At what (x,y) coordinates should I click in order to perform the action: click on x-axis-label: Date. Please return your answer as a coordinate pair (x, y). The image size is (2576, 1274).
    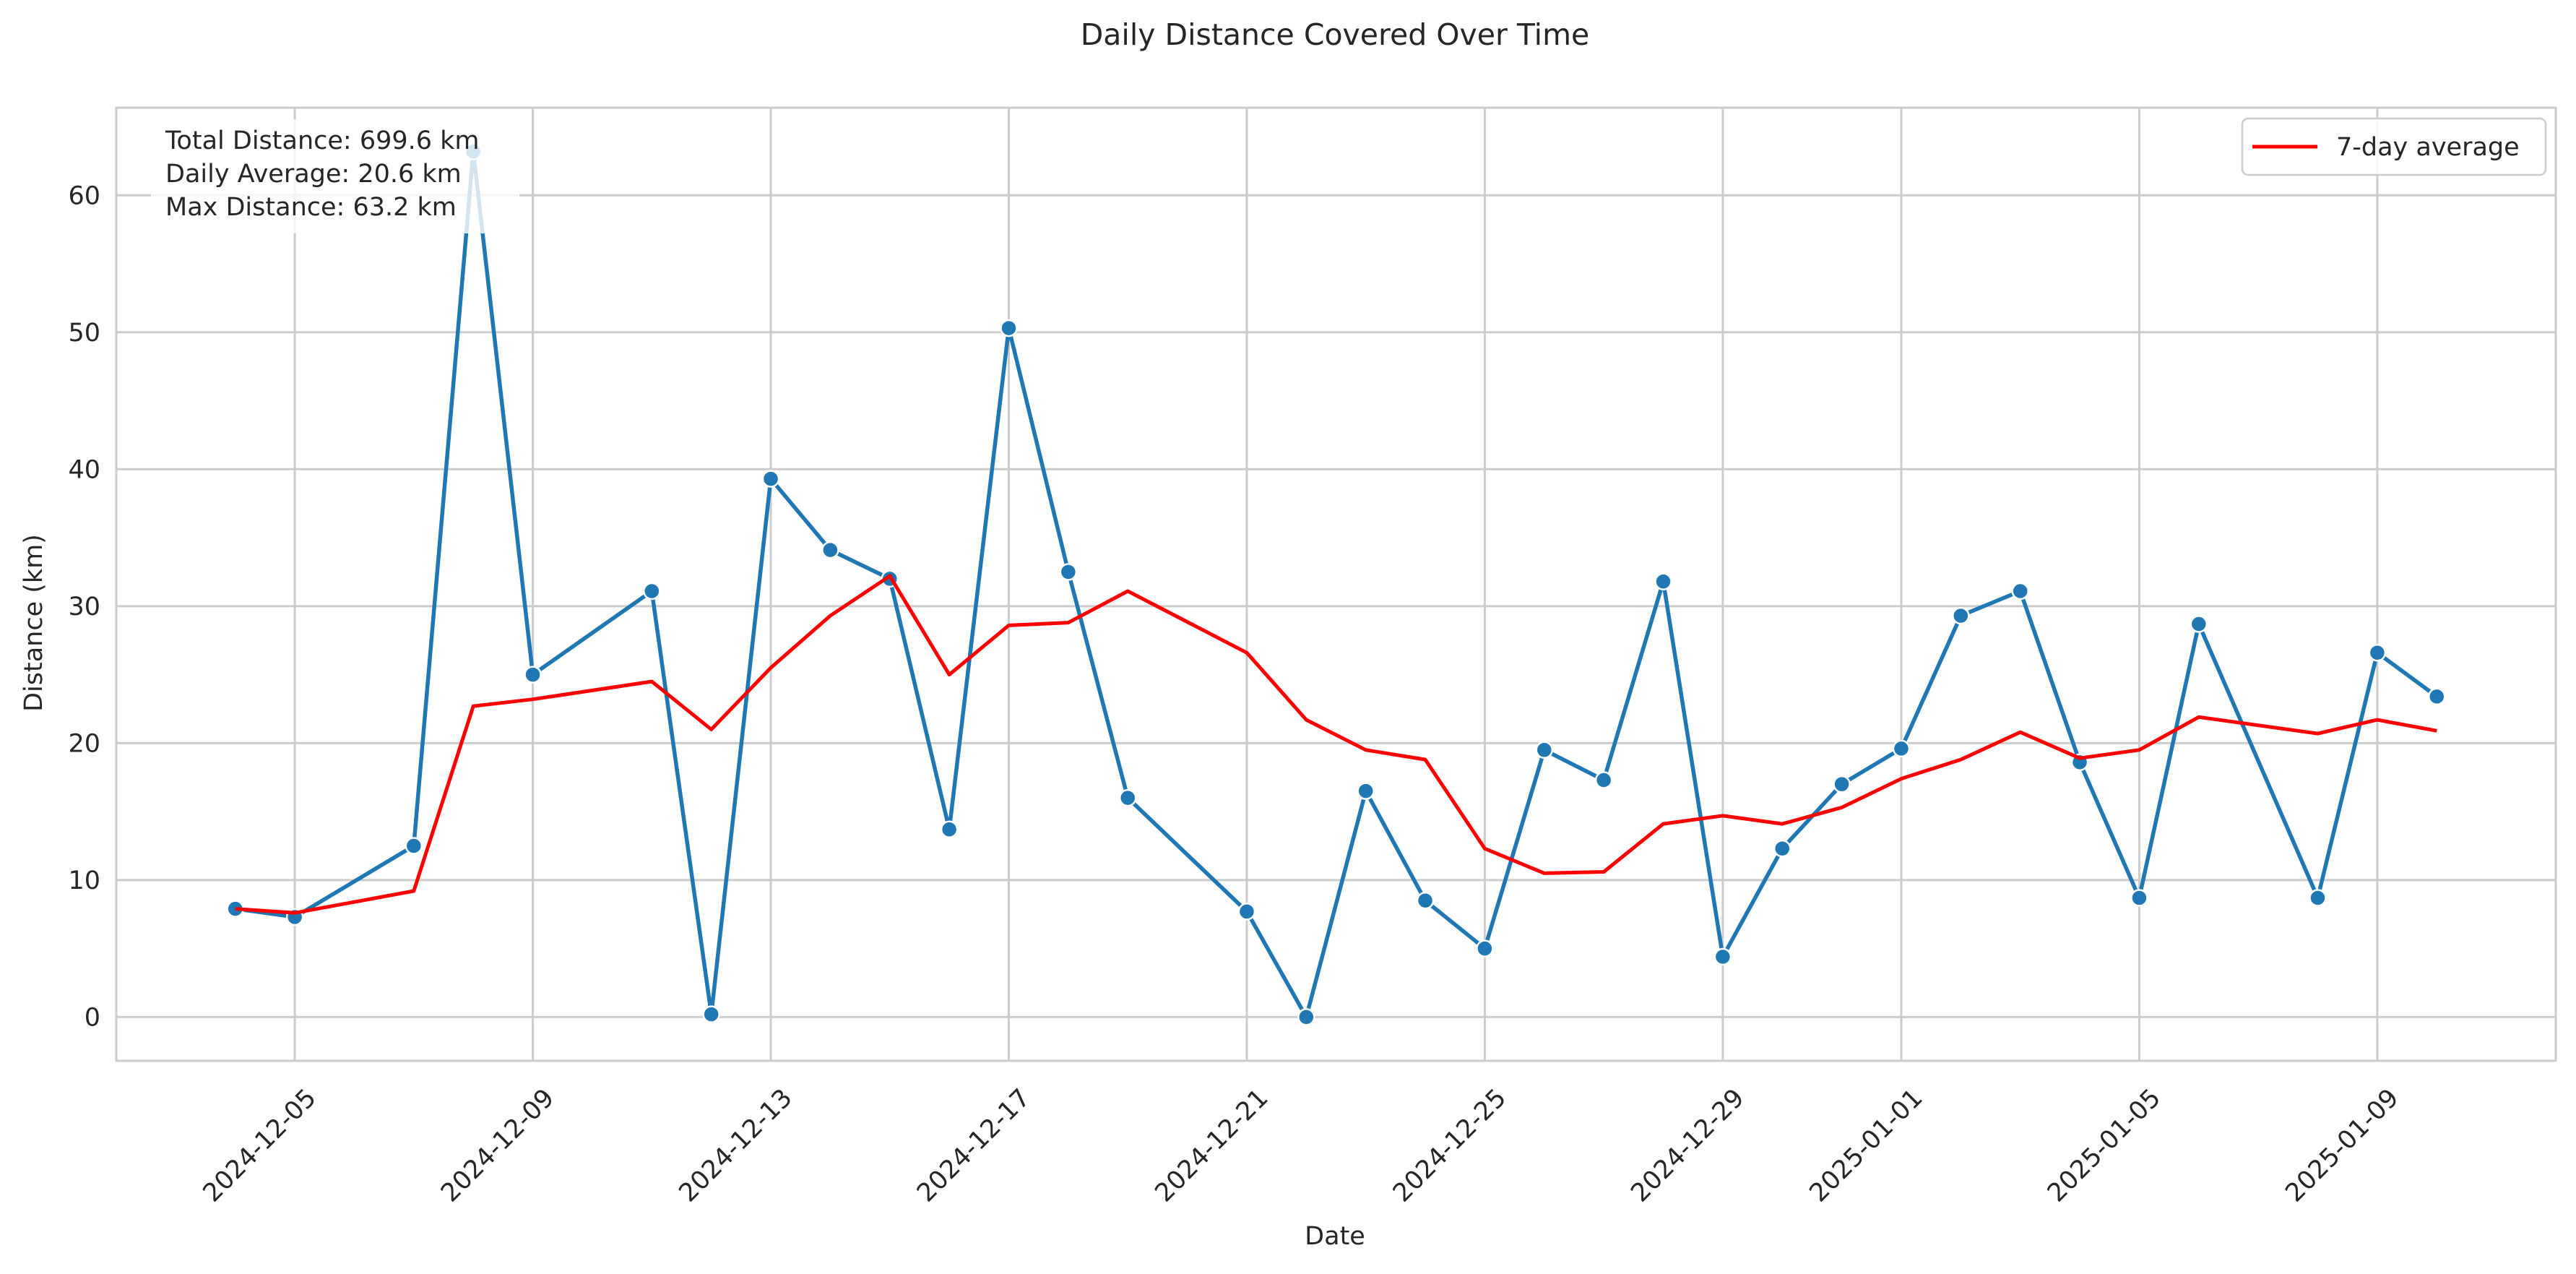
    Looking at the image, I should click on (1335, 1236).